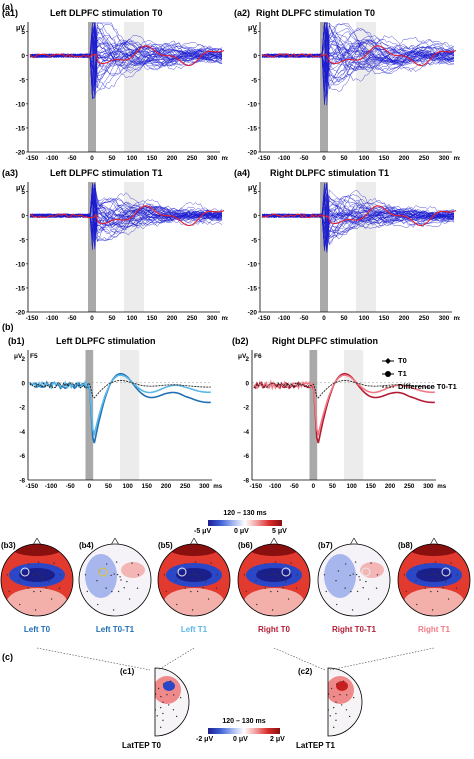 The width and height of the screenshot is (474, 759). Describe the element at coordinates (329, 173) in the screenshot. I see `panel-title: Right DLPFC stimulation T1` at that location.